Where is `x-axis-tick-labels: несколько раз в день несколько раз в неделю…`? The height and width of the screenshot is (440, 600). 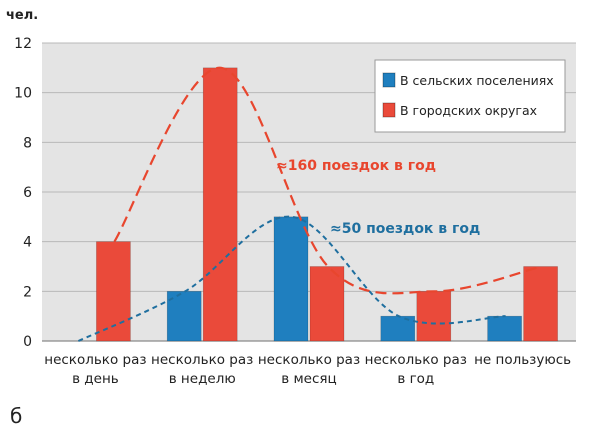
x-axis-tick-labels: несколько раз в день несколько раз в неделю… is located at coordinates (307, 369).